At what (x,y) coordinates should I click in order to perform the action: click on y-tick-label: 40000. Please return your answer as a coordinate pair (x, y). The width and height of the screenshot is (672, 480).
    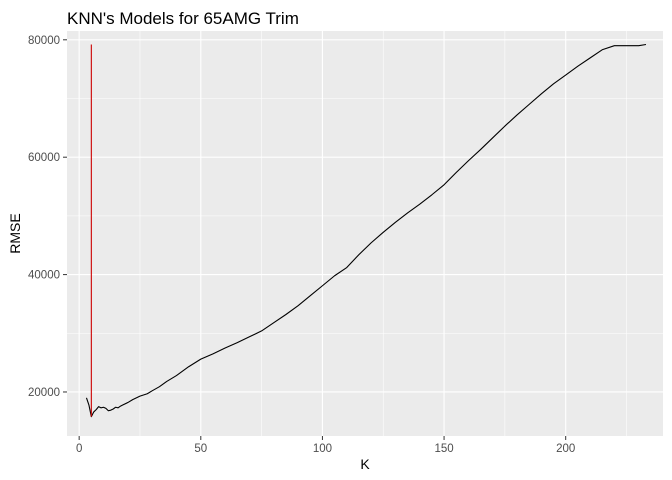
    Looking at the image, I should click on (44, 276).